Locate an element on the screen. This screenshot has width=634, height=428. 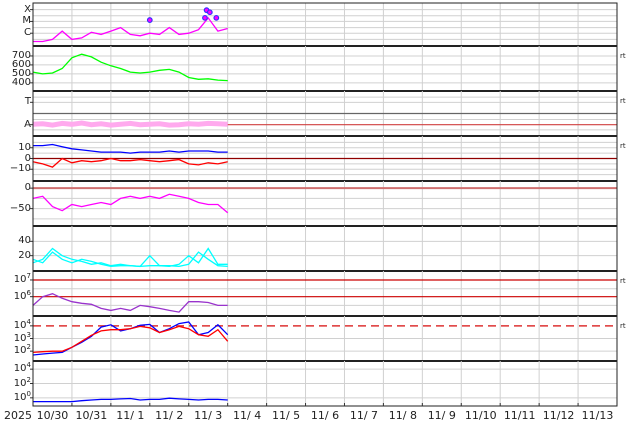
x-tick-label: 11/ 2 is located at coordinates (169, 415).